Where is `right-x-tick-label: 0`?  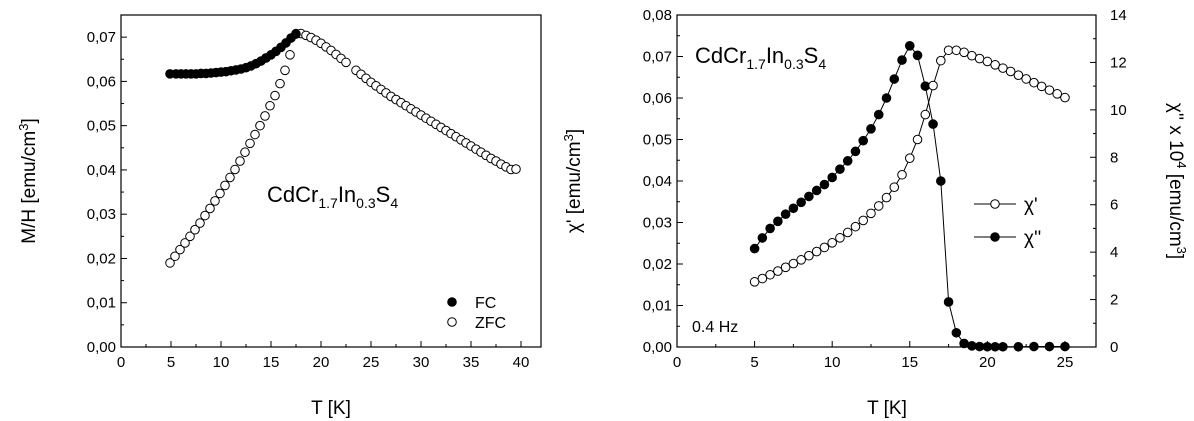 right-x-tick-label: 0 is located at coordinates (677, 362).